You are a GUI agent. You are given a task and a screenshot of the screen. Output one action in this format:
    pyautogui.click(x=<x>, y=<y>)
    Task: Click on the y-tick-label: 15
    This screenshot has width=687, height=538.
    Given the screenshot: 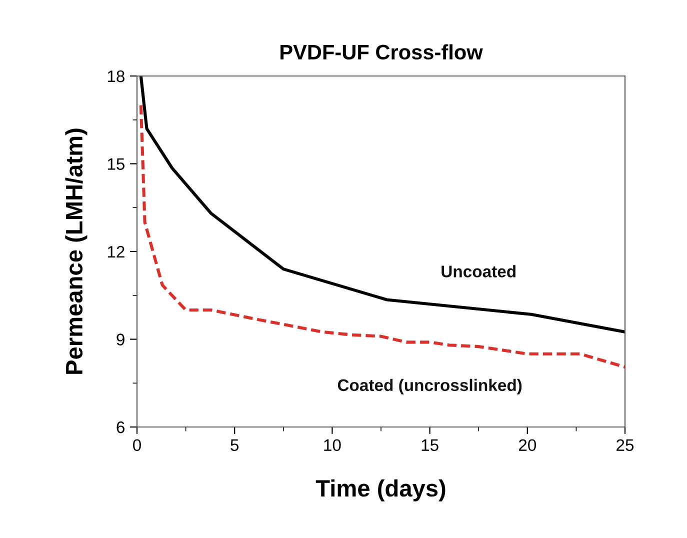 What is the action you would take?
    pyautogui.click(x=116, y=164)
    